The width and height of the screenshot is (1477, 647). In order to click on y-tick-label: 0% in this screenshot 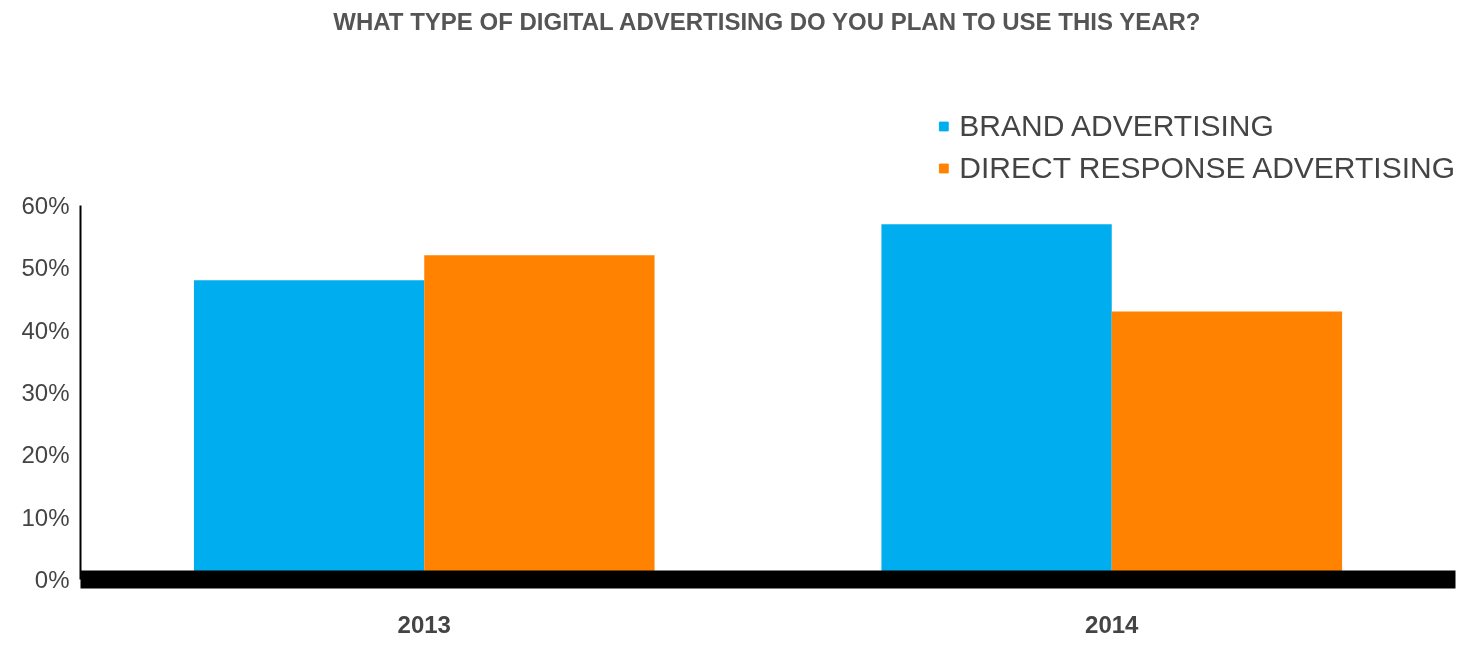, I will do `click(52, 579)`.